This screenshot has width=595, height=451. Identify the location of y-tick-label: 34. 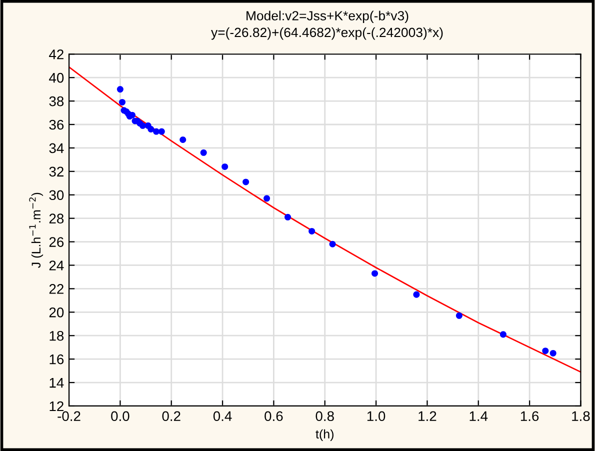
(56, 148).